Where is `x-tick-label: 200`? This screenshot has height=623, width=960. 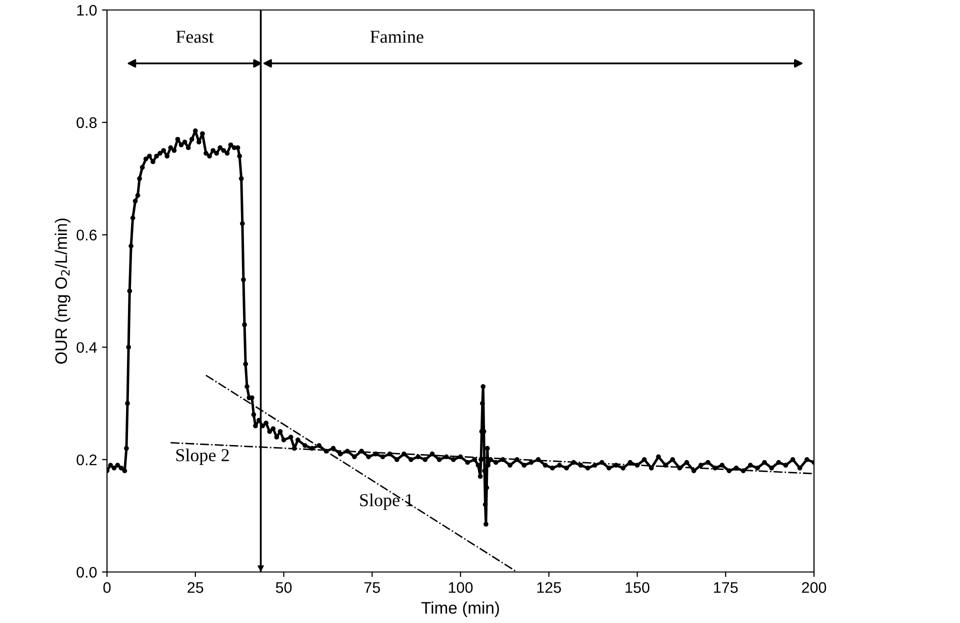 x-tick-label: 200 is located at coordinates (814, 587).